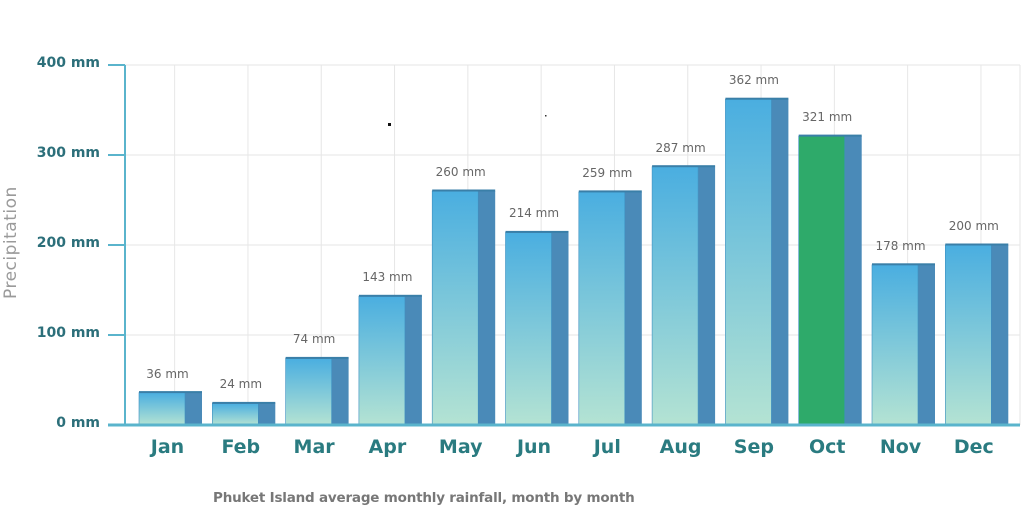  What do you see at coordinates (241, 384) in the screenshot?
I see `bar-value-label: 24 mm` at bounding box center [241, 384].